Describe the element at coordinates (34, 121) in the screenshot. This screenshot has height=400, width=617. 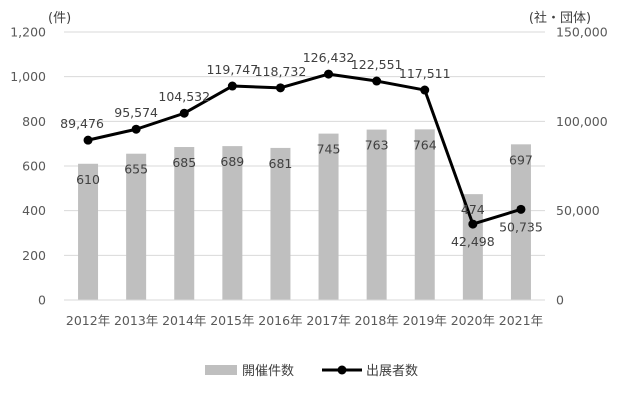
I see `y-left-tick-label: 800` at that location.